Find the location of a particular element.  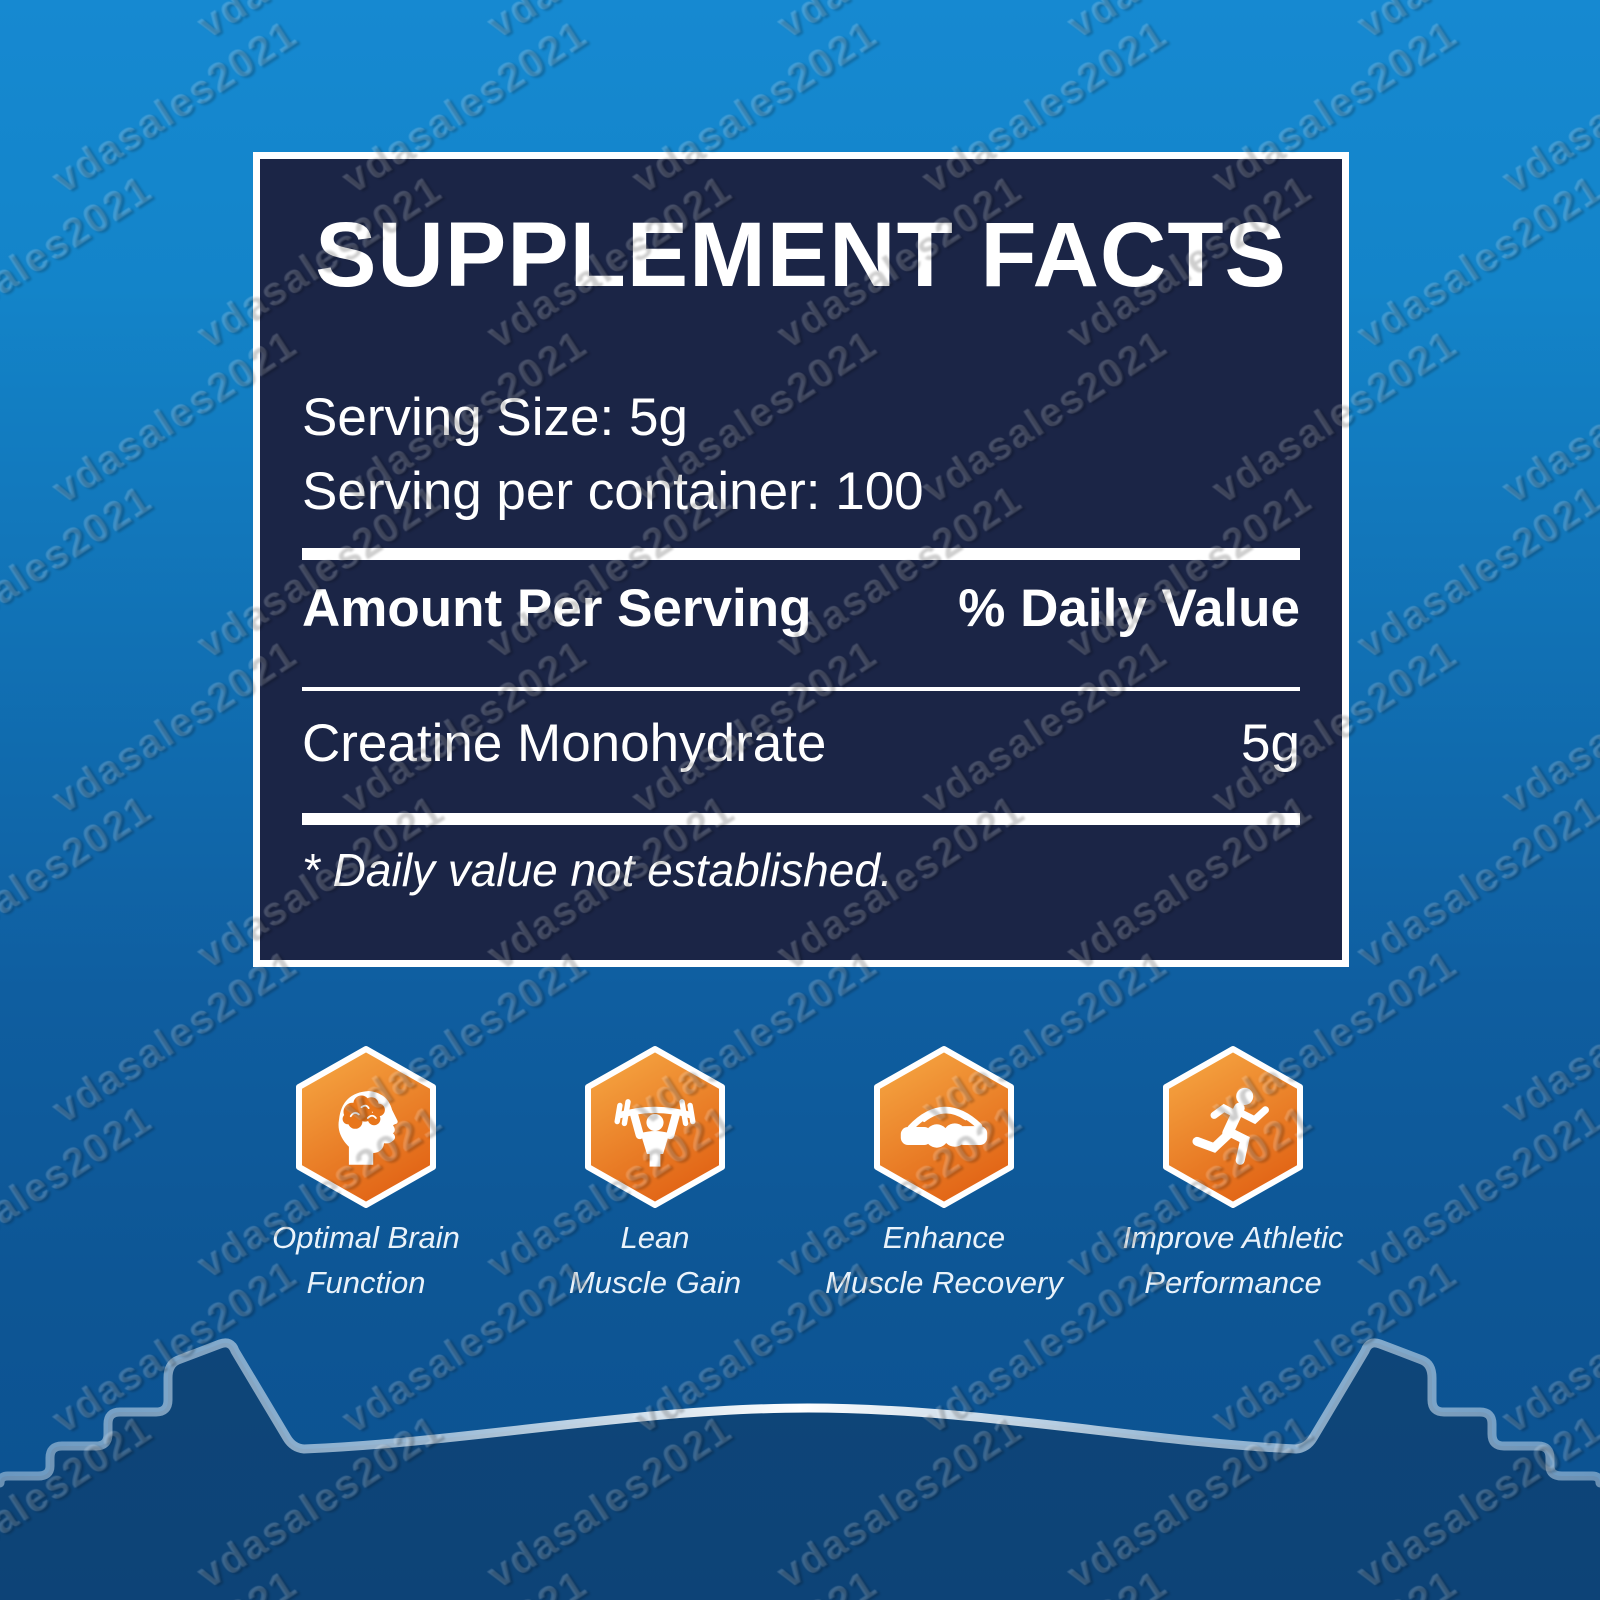

runner-icon is located at coordinates (1231, 1126).